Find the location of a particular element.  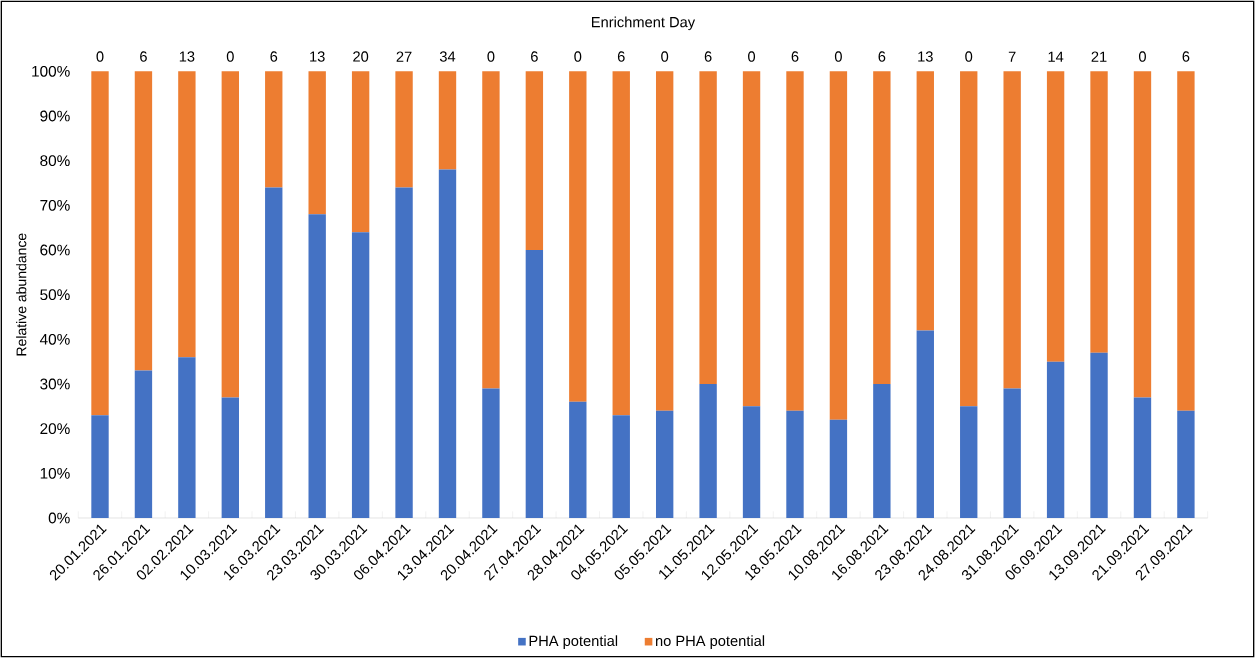

annotation: 20 is located at coordinates (361, 56).